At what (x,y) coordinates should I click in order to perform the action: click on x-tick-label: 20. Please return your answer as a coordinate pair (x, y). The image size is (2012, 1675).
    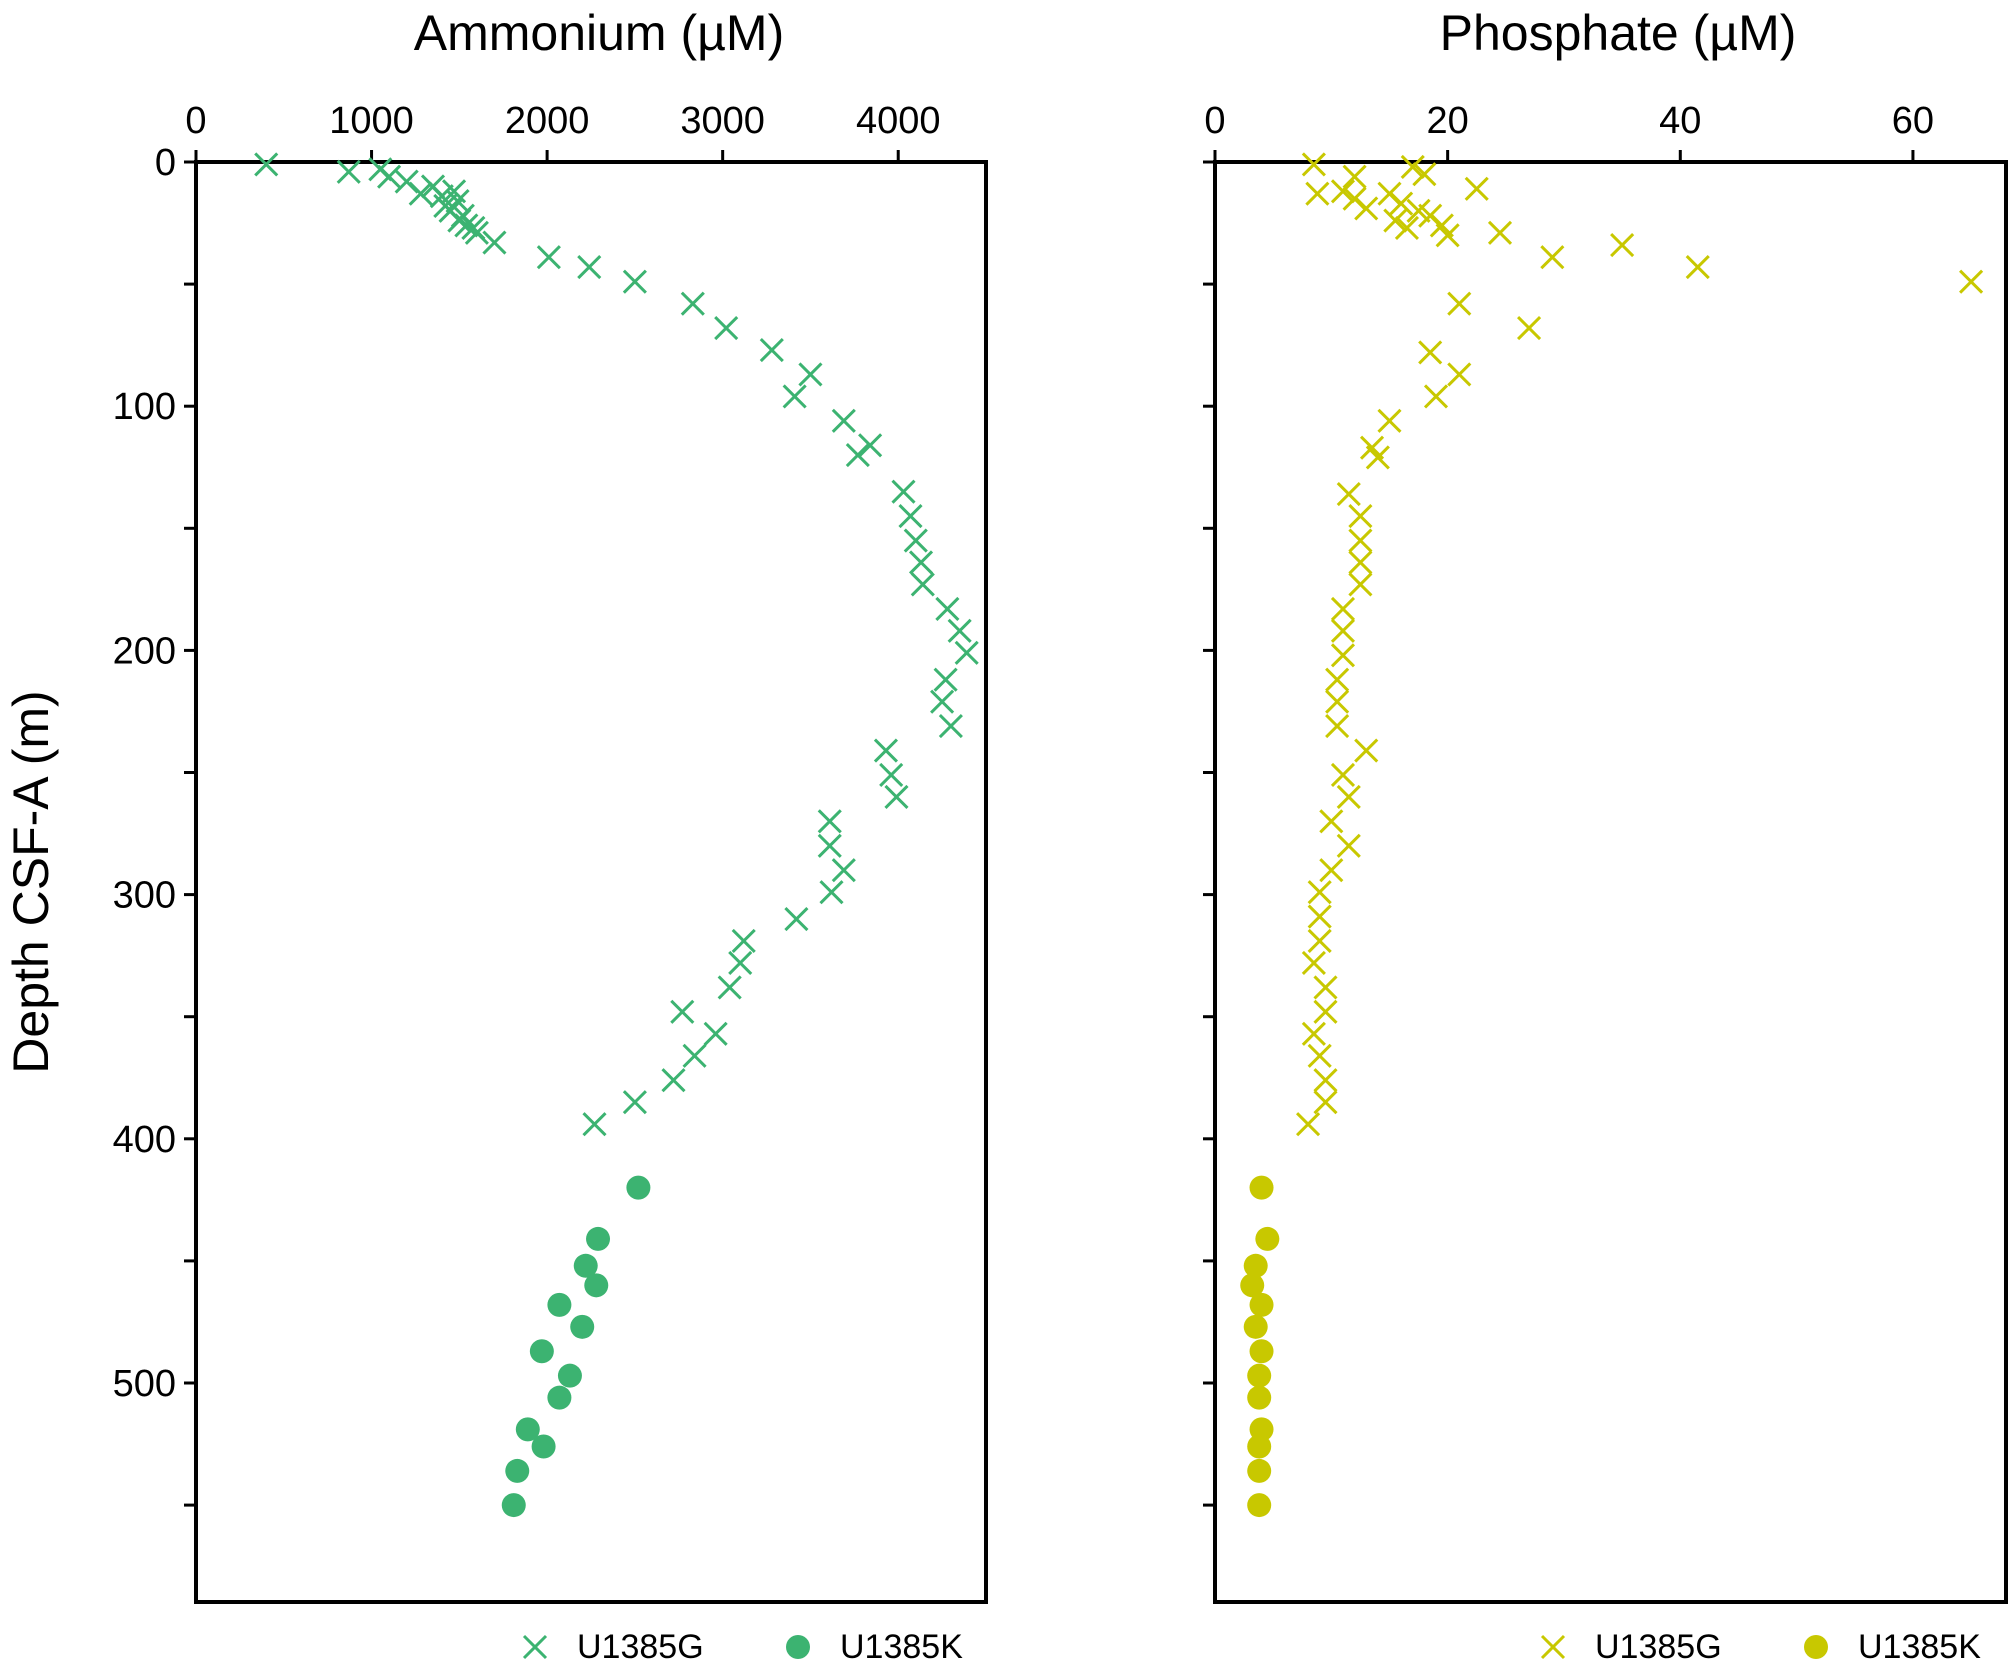
    Looking at the image, I should click on (1448, 121).